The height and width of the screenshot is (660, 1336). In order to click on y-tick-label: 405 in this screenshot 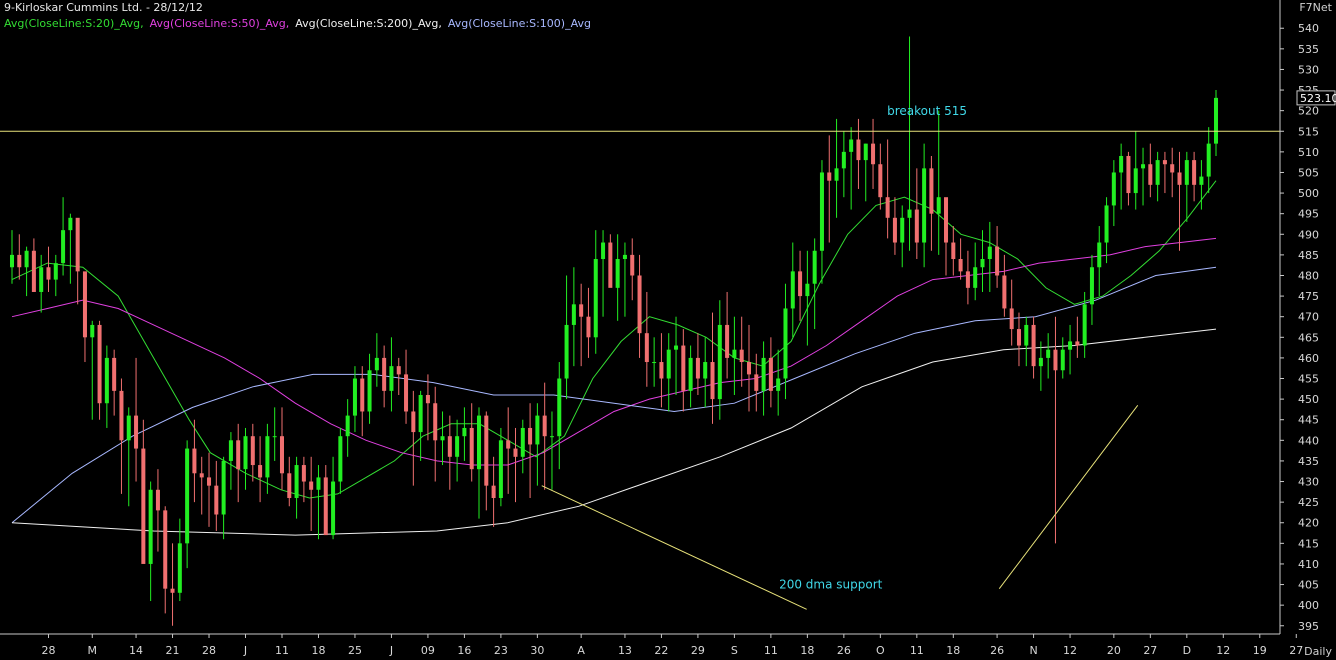, I will do `click(1308, 585)`.